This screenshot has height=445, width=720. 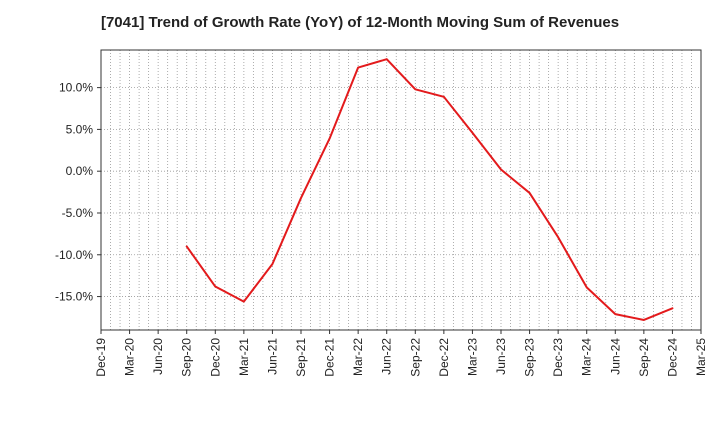 I want to click on x-tick-label: Mar-20, so click(x=130, y=357).